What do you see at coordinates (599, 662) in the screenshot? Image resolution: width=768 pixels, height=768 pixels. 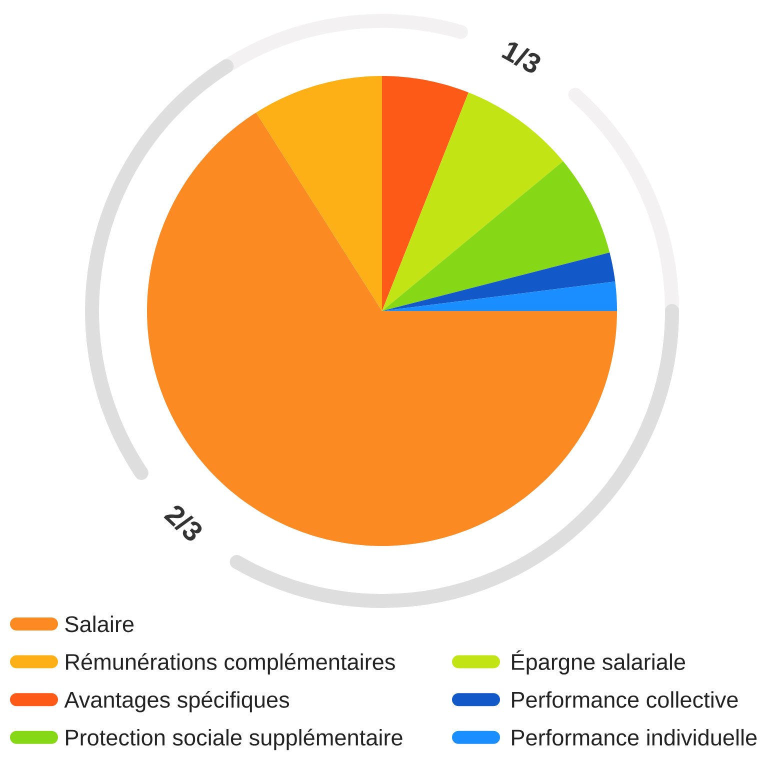 I see `legend-label: Épargne salariale` at bounding box center [599, 662].